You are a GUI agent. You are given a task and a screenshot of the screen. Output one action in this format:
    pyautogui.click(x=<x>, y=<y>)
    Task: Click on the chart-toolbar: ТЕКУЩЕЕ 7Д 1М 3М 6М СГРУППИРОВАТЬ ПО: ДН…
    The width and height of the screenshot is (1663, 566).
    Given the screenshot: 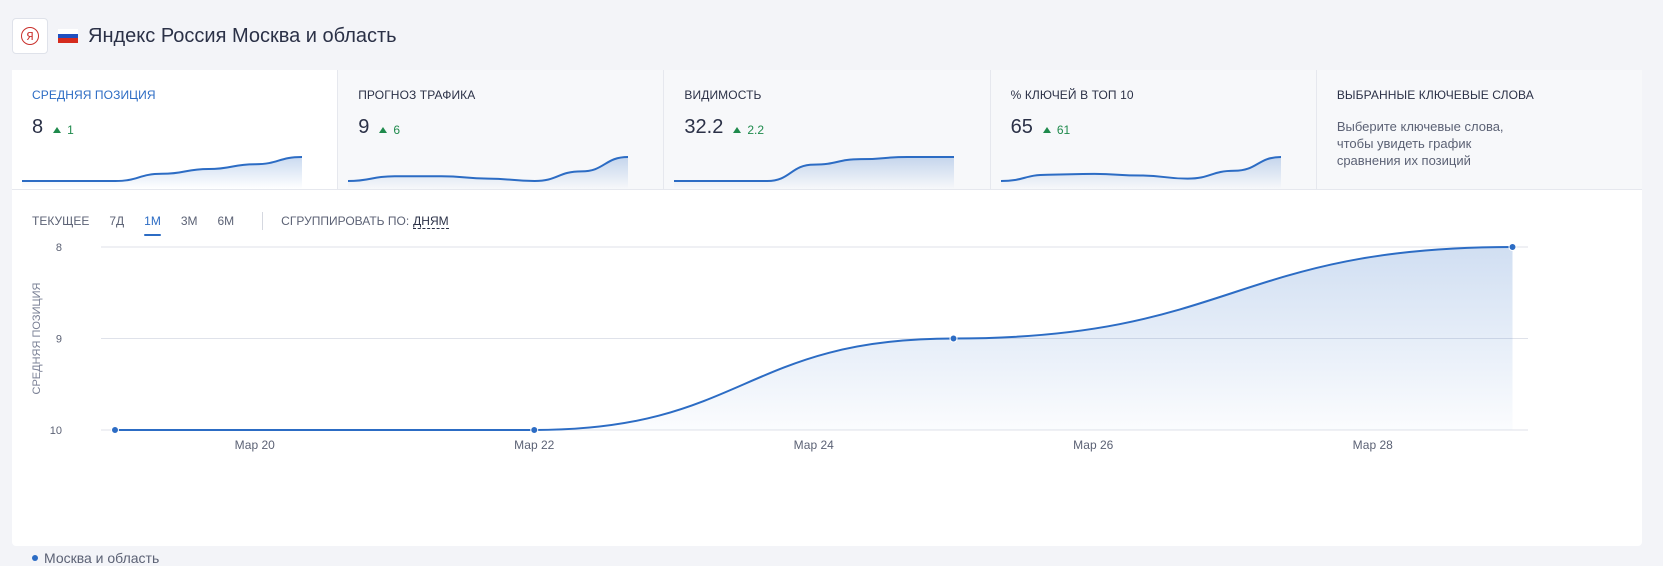 What is the action you would take?
    pyautogui.click(x=240, y=223)
    